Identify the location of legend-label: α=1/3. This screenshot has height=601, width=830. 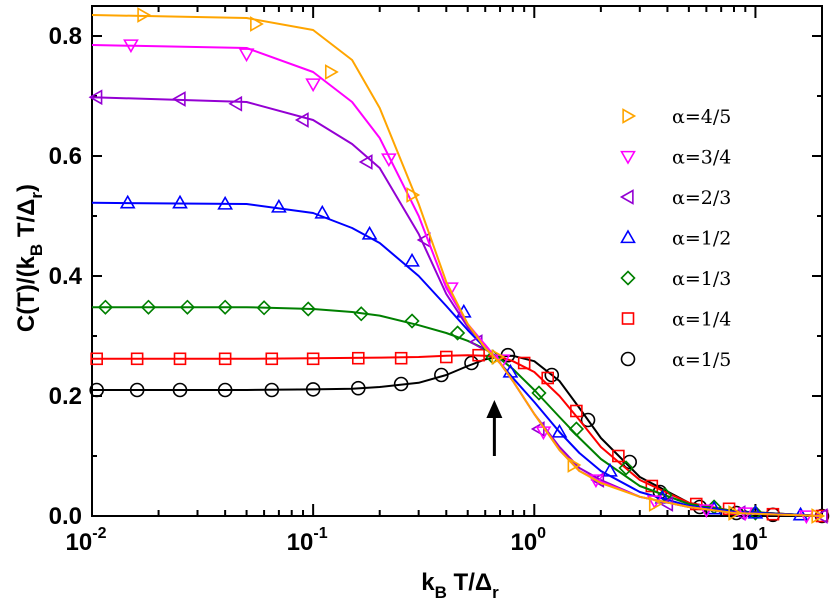
(701, 279).